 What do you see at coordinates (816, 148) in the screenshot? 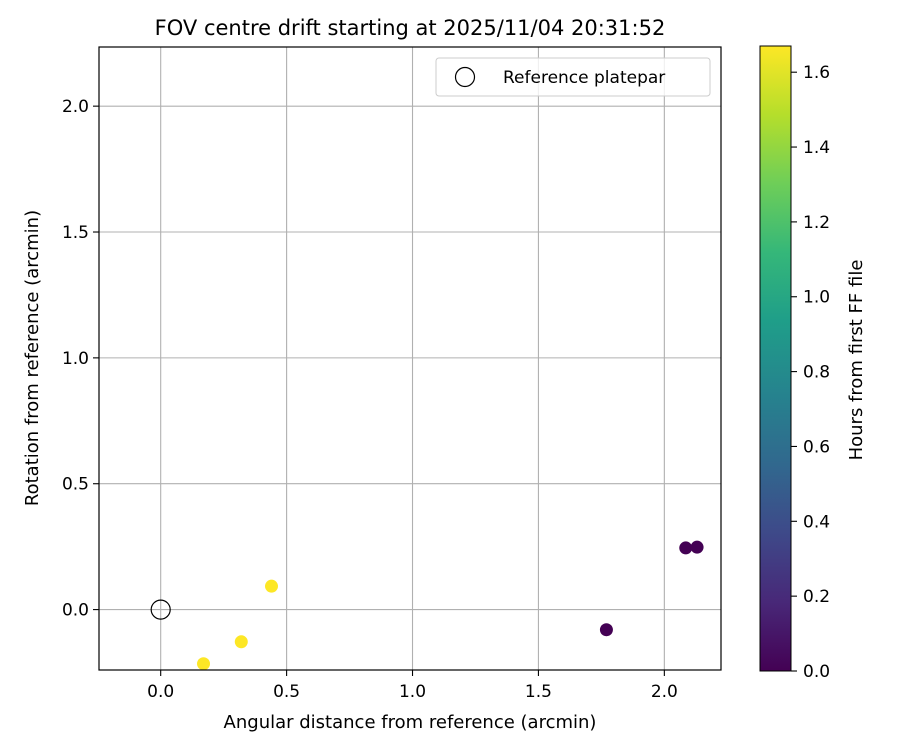
I see `colorbar-tick-label: 1.4` at bounding box center [816, 148].